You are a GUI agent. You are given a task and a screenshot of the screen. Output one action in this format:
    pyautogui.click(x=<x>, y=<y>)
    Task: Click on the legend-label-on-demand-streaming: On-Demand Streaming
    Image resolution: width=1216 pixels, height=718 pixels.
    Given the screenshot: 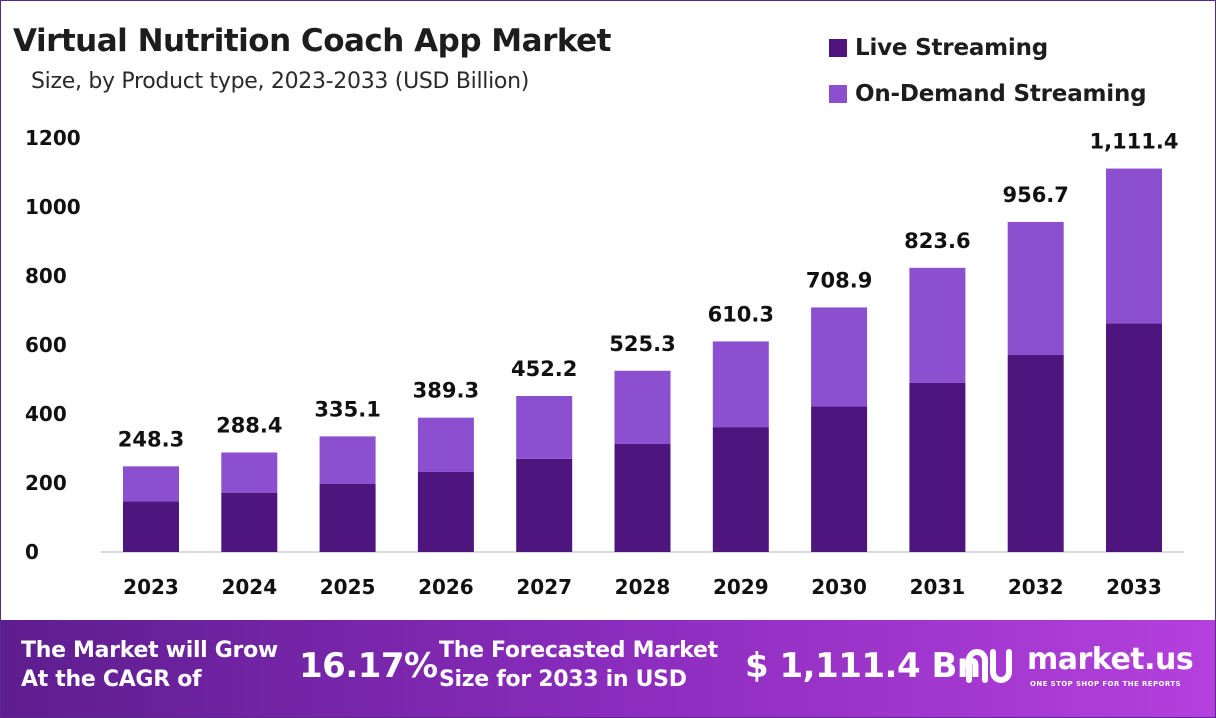 What is the action you would take?
    pyautogui.click(x=1001, y=93)
    